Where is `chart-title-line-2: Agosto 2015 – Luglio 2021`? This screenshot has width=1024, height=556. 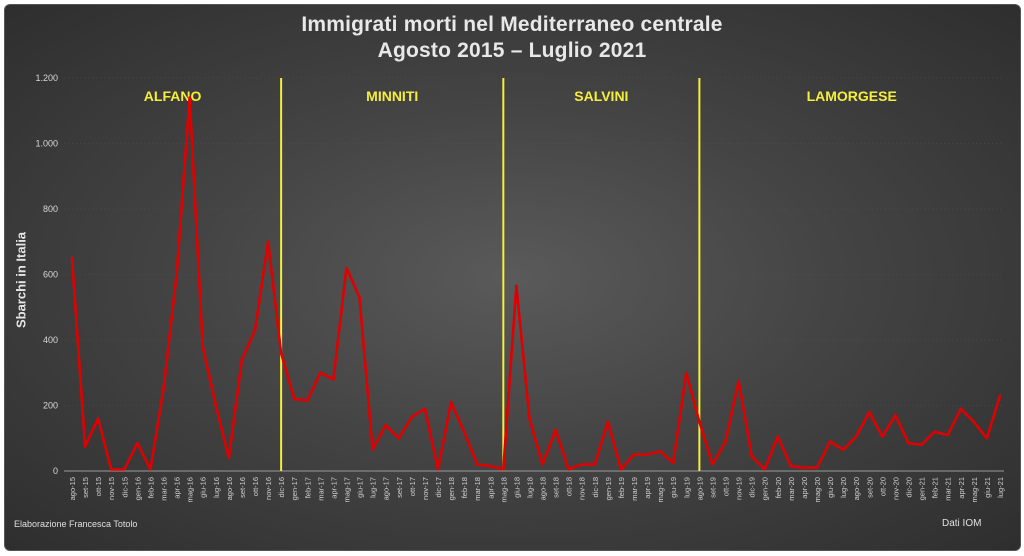 chart-title-line-2: Agosto 2015 – Luglio 2021 is located at coordinates (512, 50).